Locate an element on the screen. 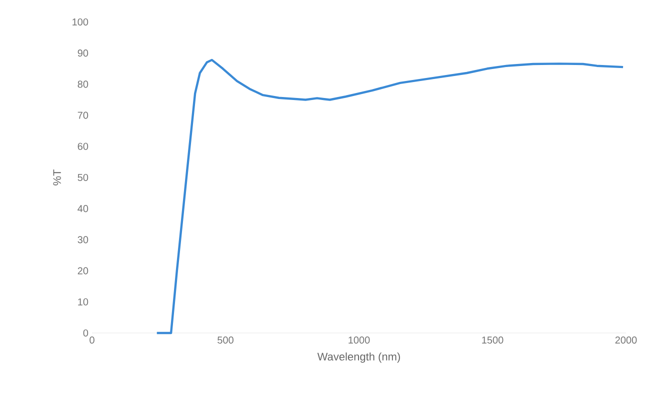 The image size is (646, 406). y-tick-label: 60 is located at coordinates (83, 146).